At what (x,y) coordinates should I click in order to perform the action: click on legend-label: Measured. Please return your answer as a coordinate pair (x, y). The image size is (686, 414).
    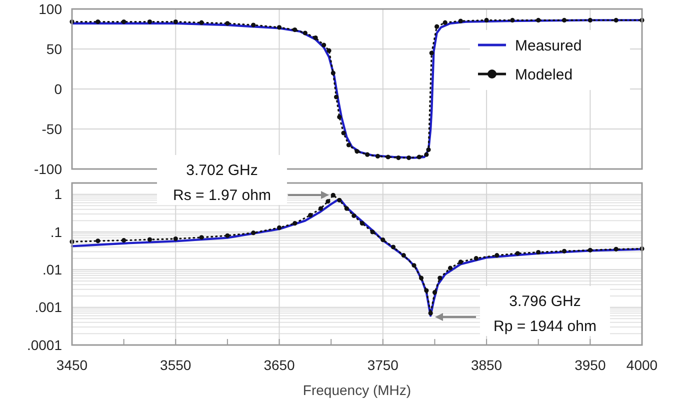
    Looking at the image, I should click on (548, 45).